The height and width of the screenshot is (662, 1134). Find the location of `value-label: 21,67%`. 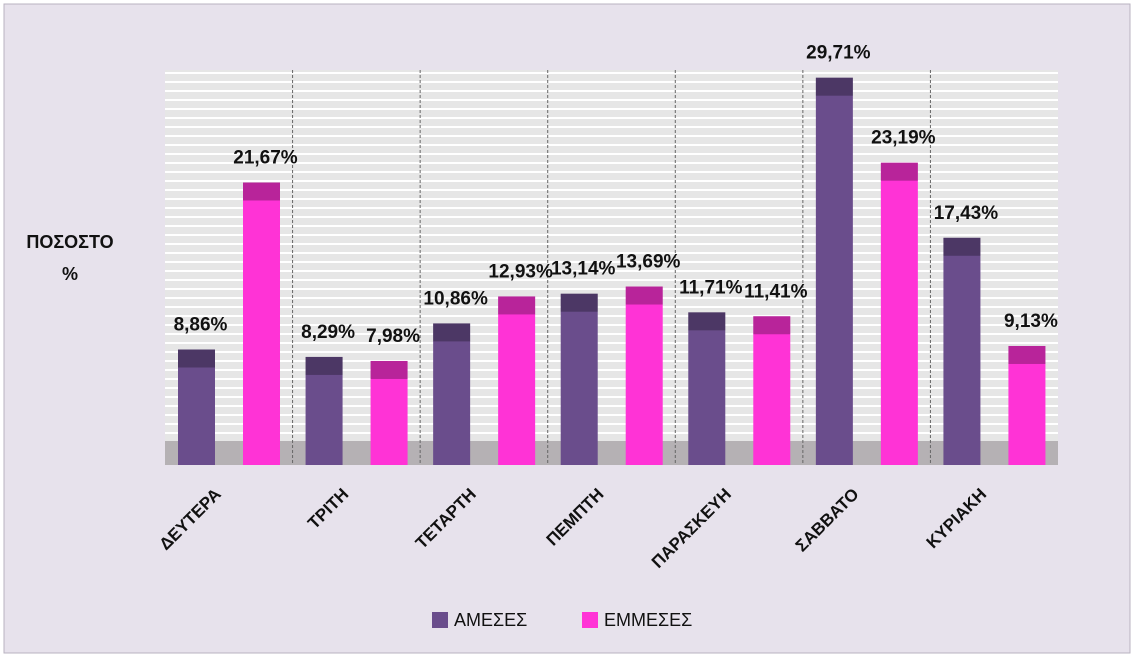

value-label: 21,67% is located at coordinates (265, 158).